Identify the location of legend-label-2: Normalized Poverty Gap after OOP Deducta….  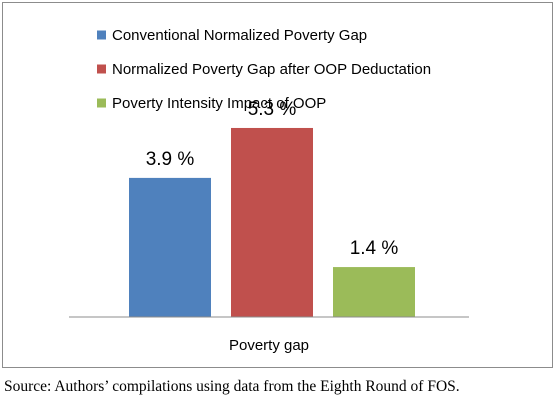
(271, 69).